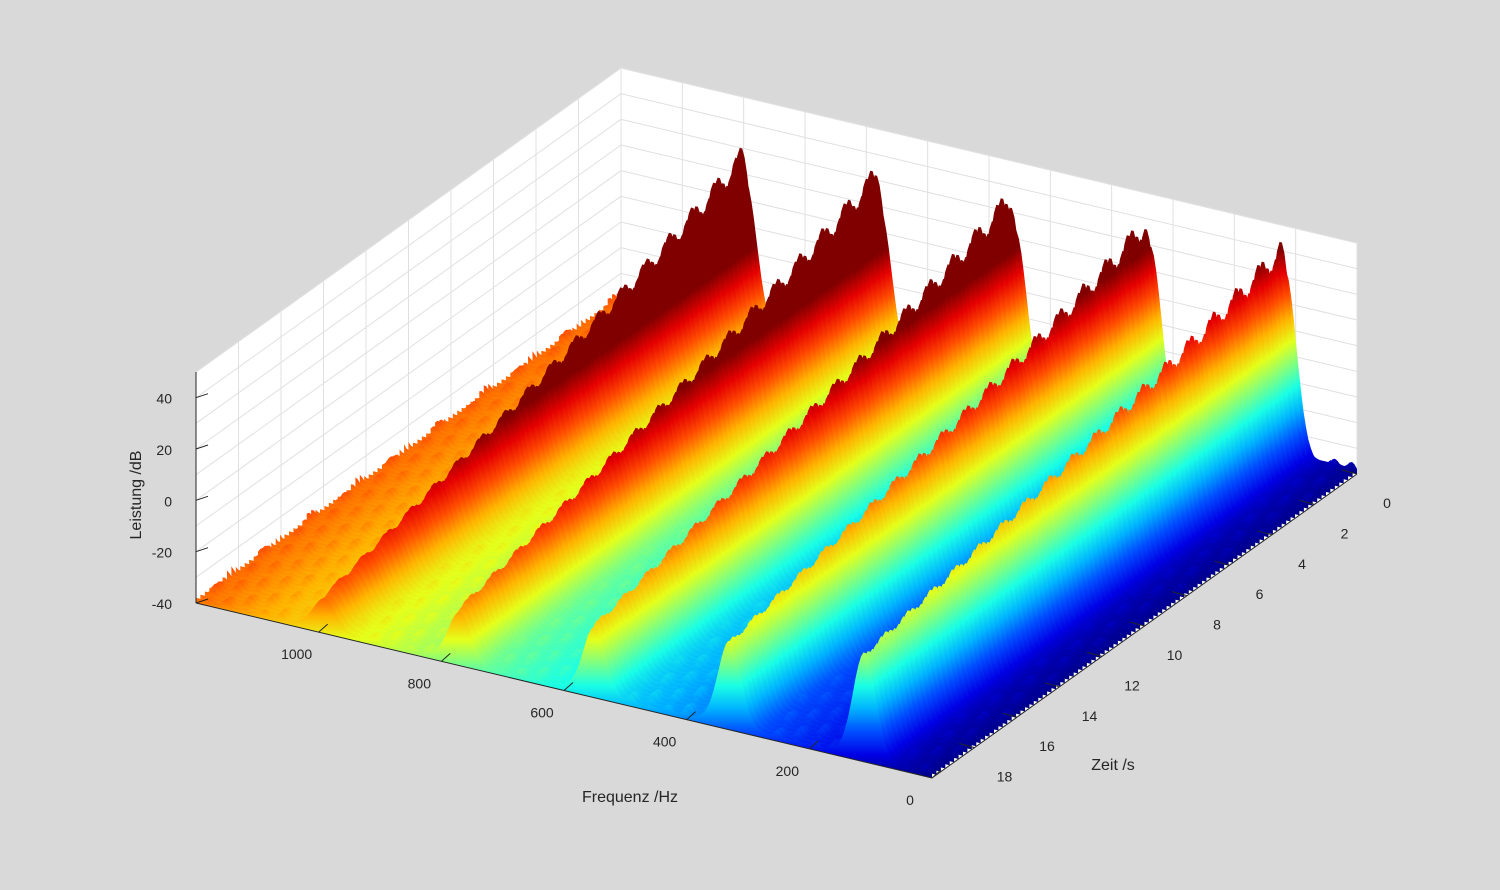 The width and height of the screenshot is (1500, 890). What do you see at coordinates (162, 604) in the screenshot?
I see `z-tick-label: -40` at bounding box center [162, 604].